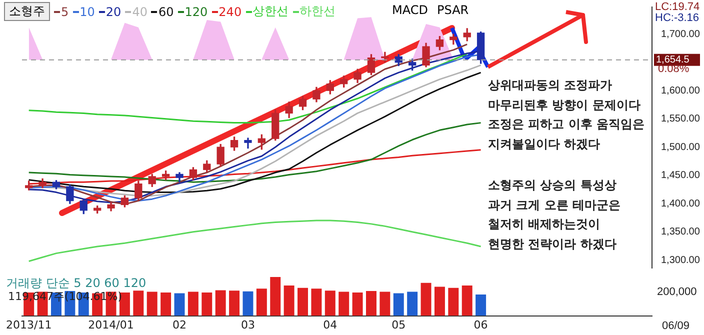 This screenshot has height=335, width=704. Describe the element at coordinates (674, 69) in the screenshot. I see `text: 0.08%` at that location.